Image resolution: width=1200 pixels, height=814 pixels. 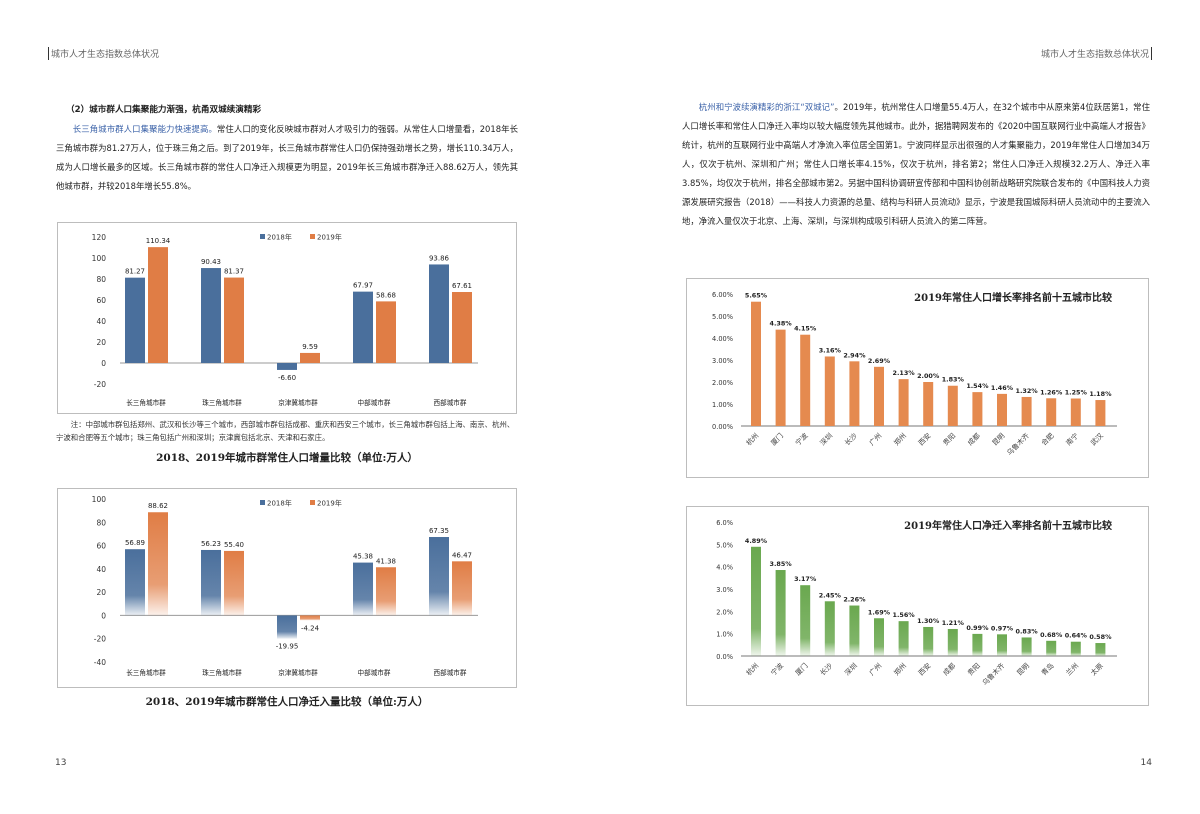 I want to click on y-tick-label: 6.0%, so click(x=724, y=523).